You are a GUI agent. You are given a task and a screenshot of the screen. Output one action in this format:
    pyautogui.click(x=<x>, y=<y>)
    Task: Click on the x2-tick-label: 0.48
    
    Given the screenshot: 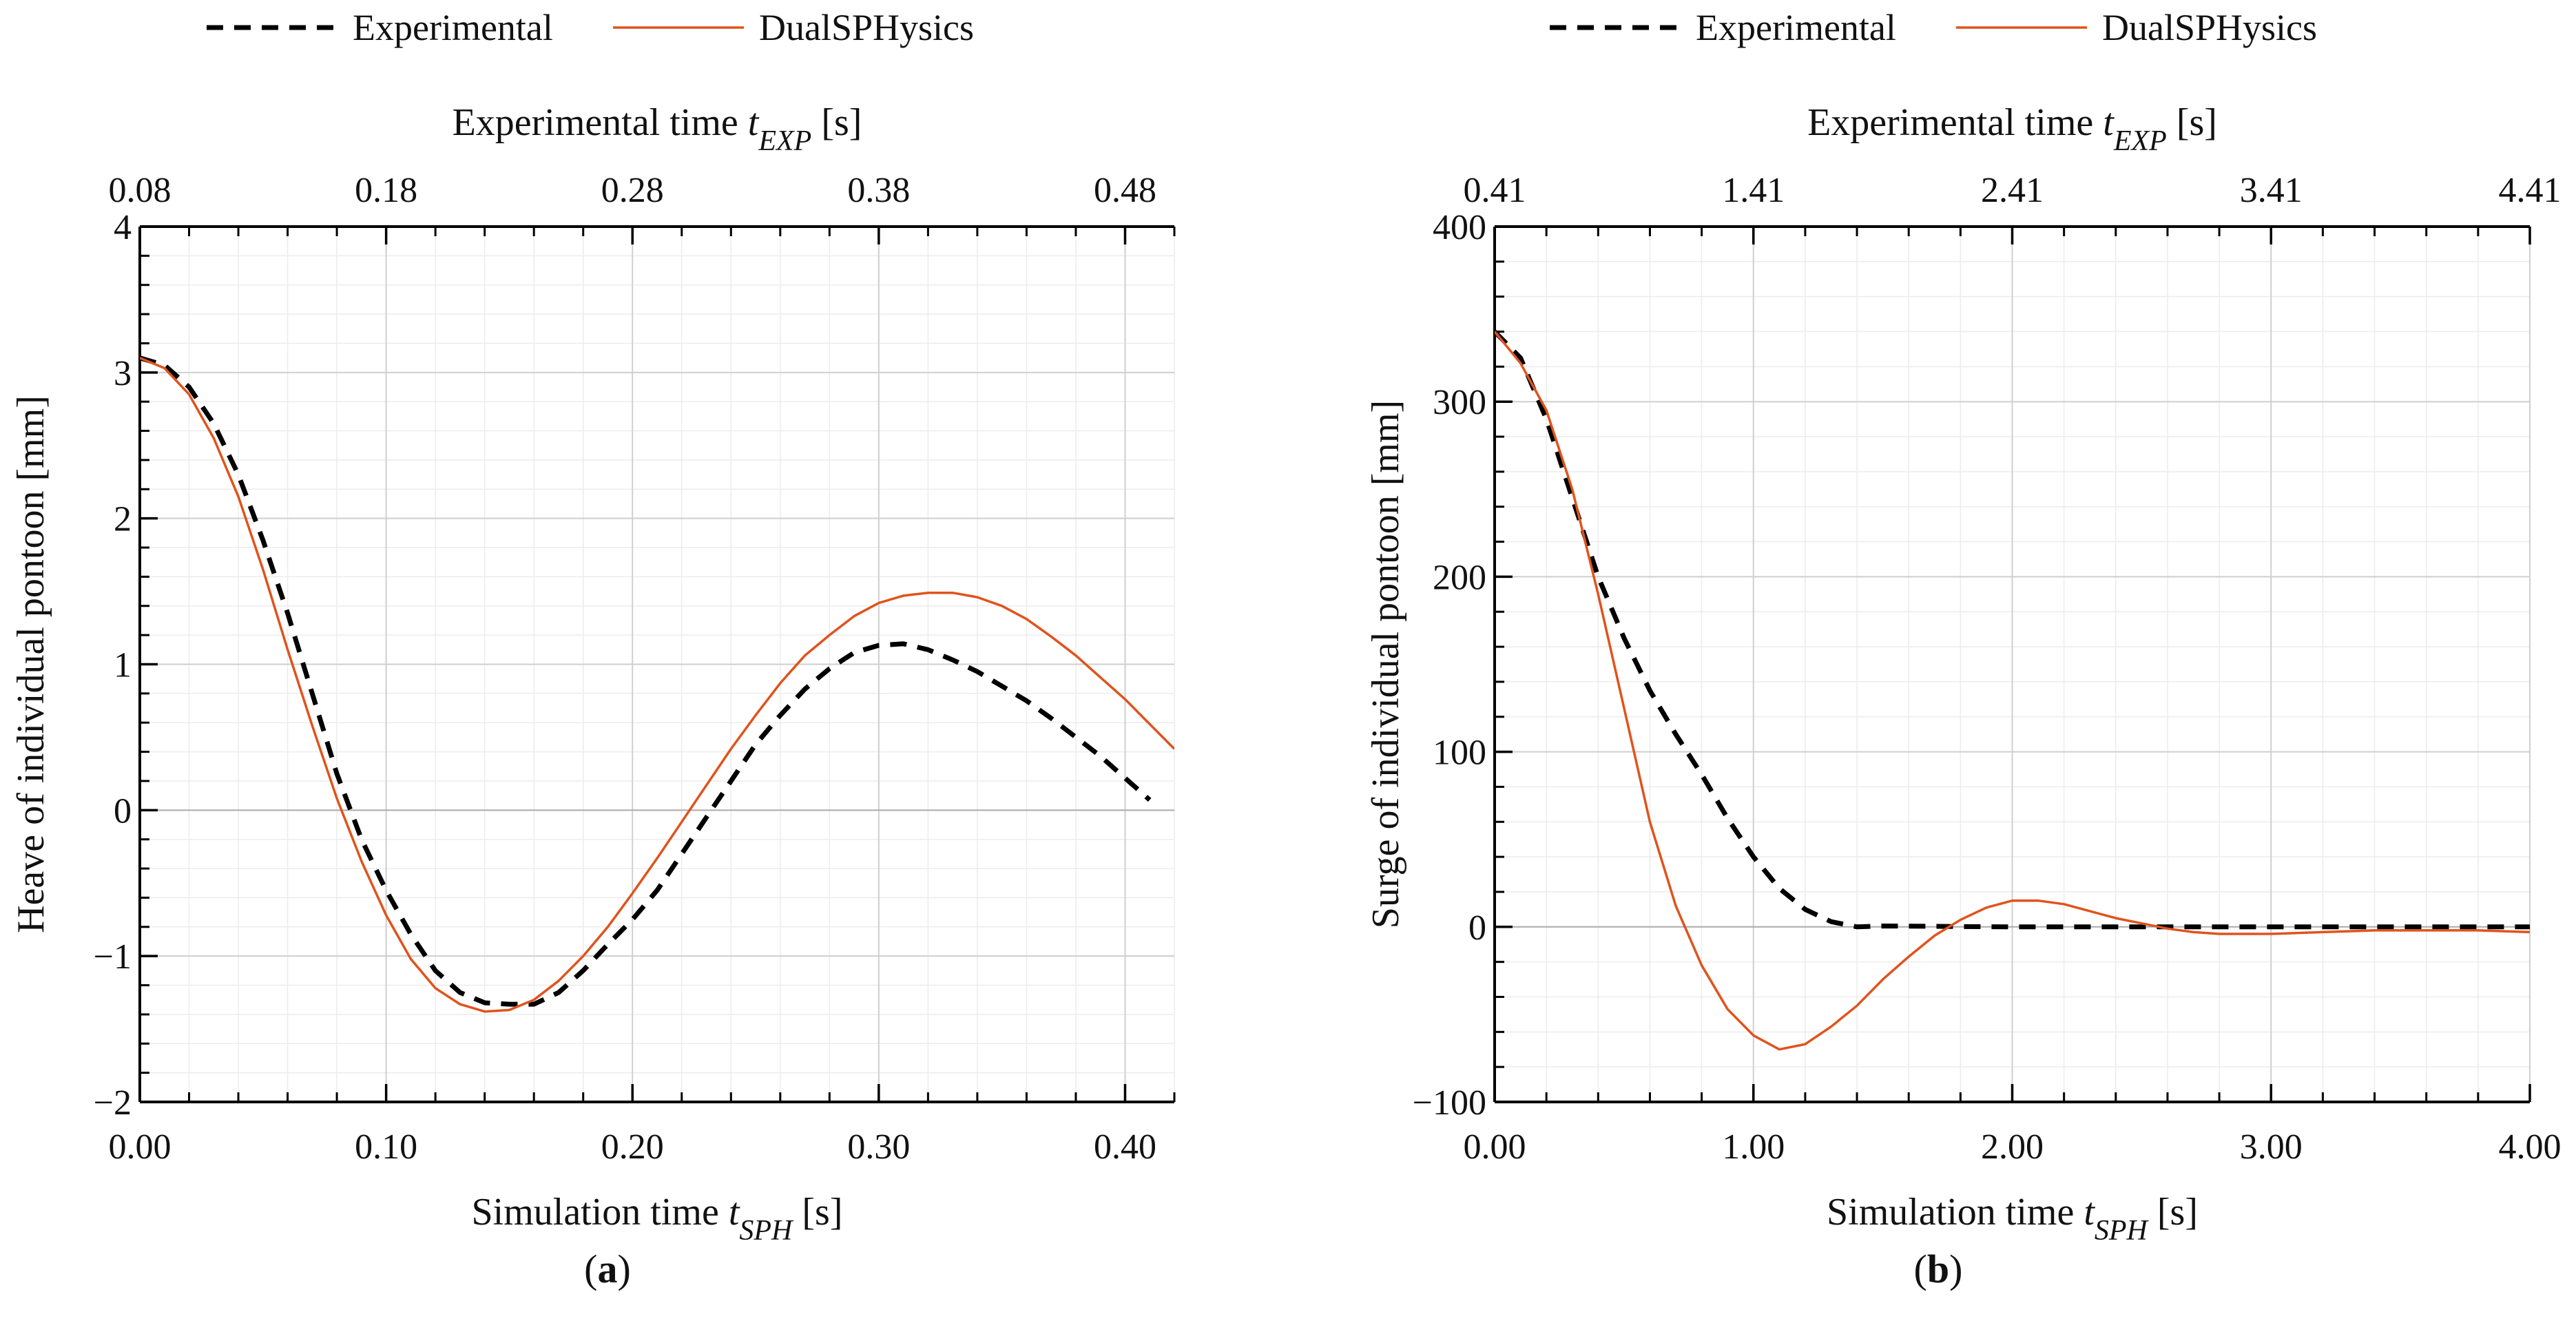 What is the action you would take?
    pyautogui.click(x=1125, y=190)
    